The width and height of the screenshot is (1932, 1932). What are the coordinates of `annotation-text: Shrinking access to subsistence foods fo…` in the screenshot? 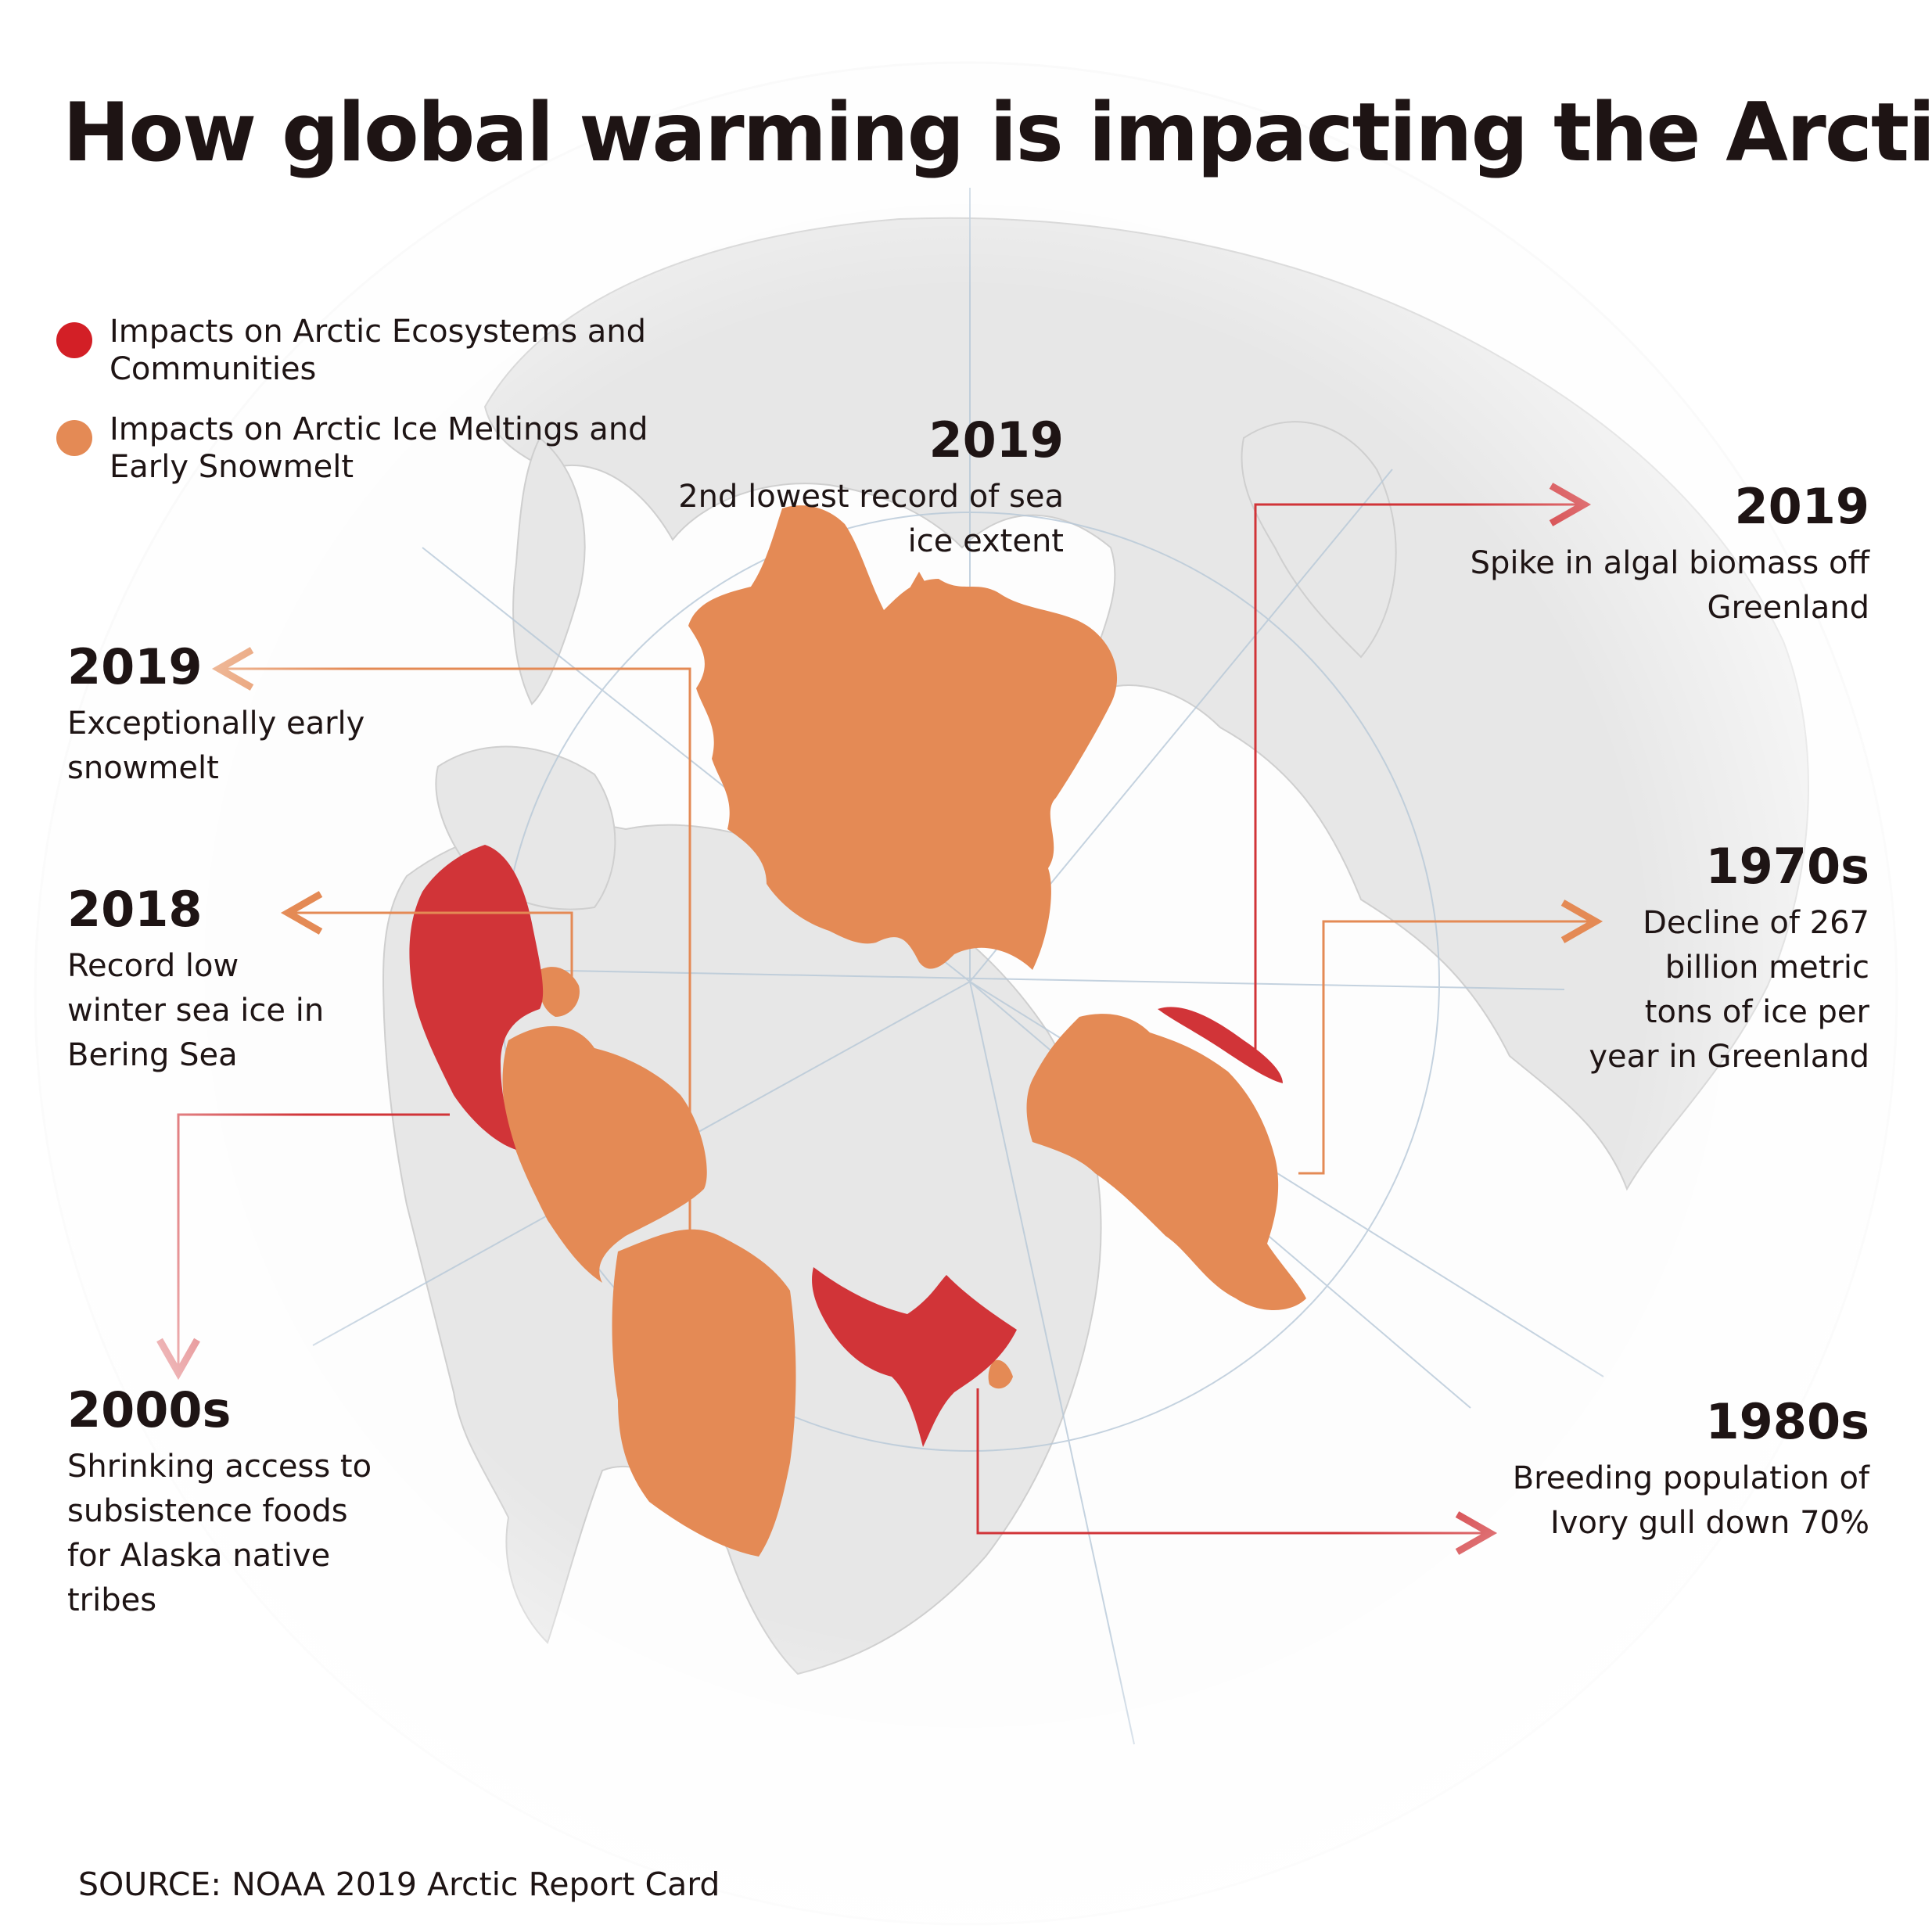 It's located at (219, 1534).